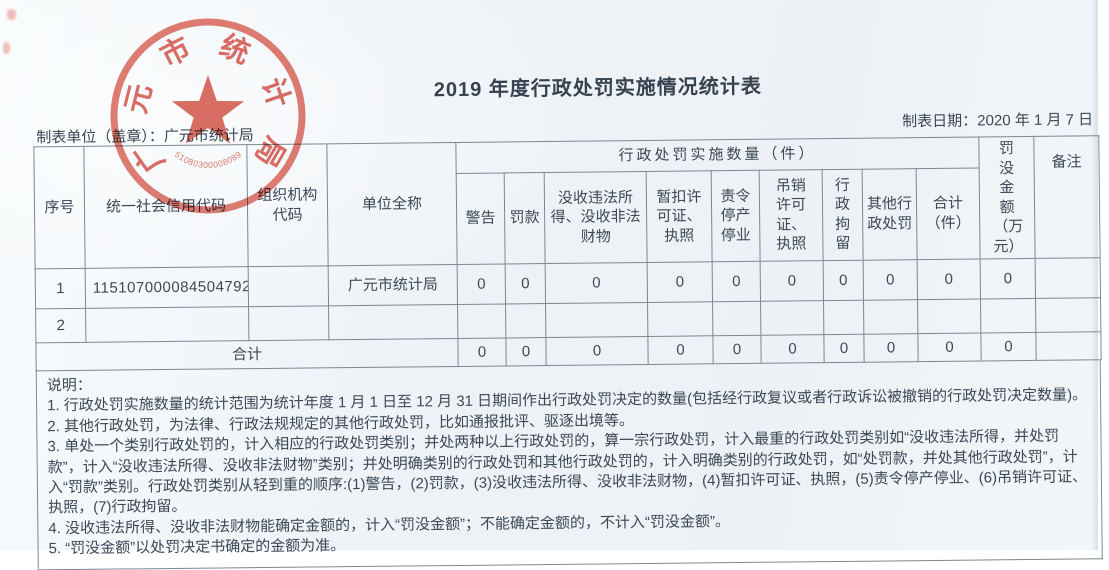  Describe the element at coordinates (393, 322) in the screenshot. I see `cell-unit-name` at that location.